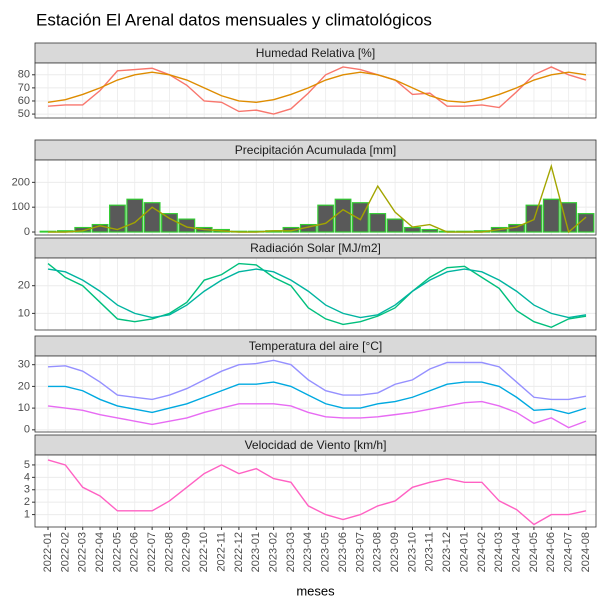 This screenshot has height=596, width=597. I want to click on y-tick-label: 5, so click(27, 465).